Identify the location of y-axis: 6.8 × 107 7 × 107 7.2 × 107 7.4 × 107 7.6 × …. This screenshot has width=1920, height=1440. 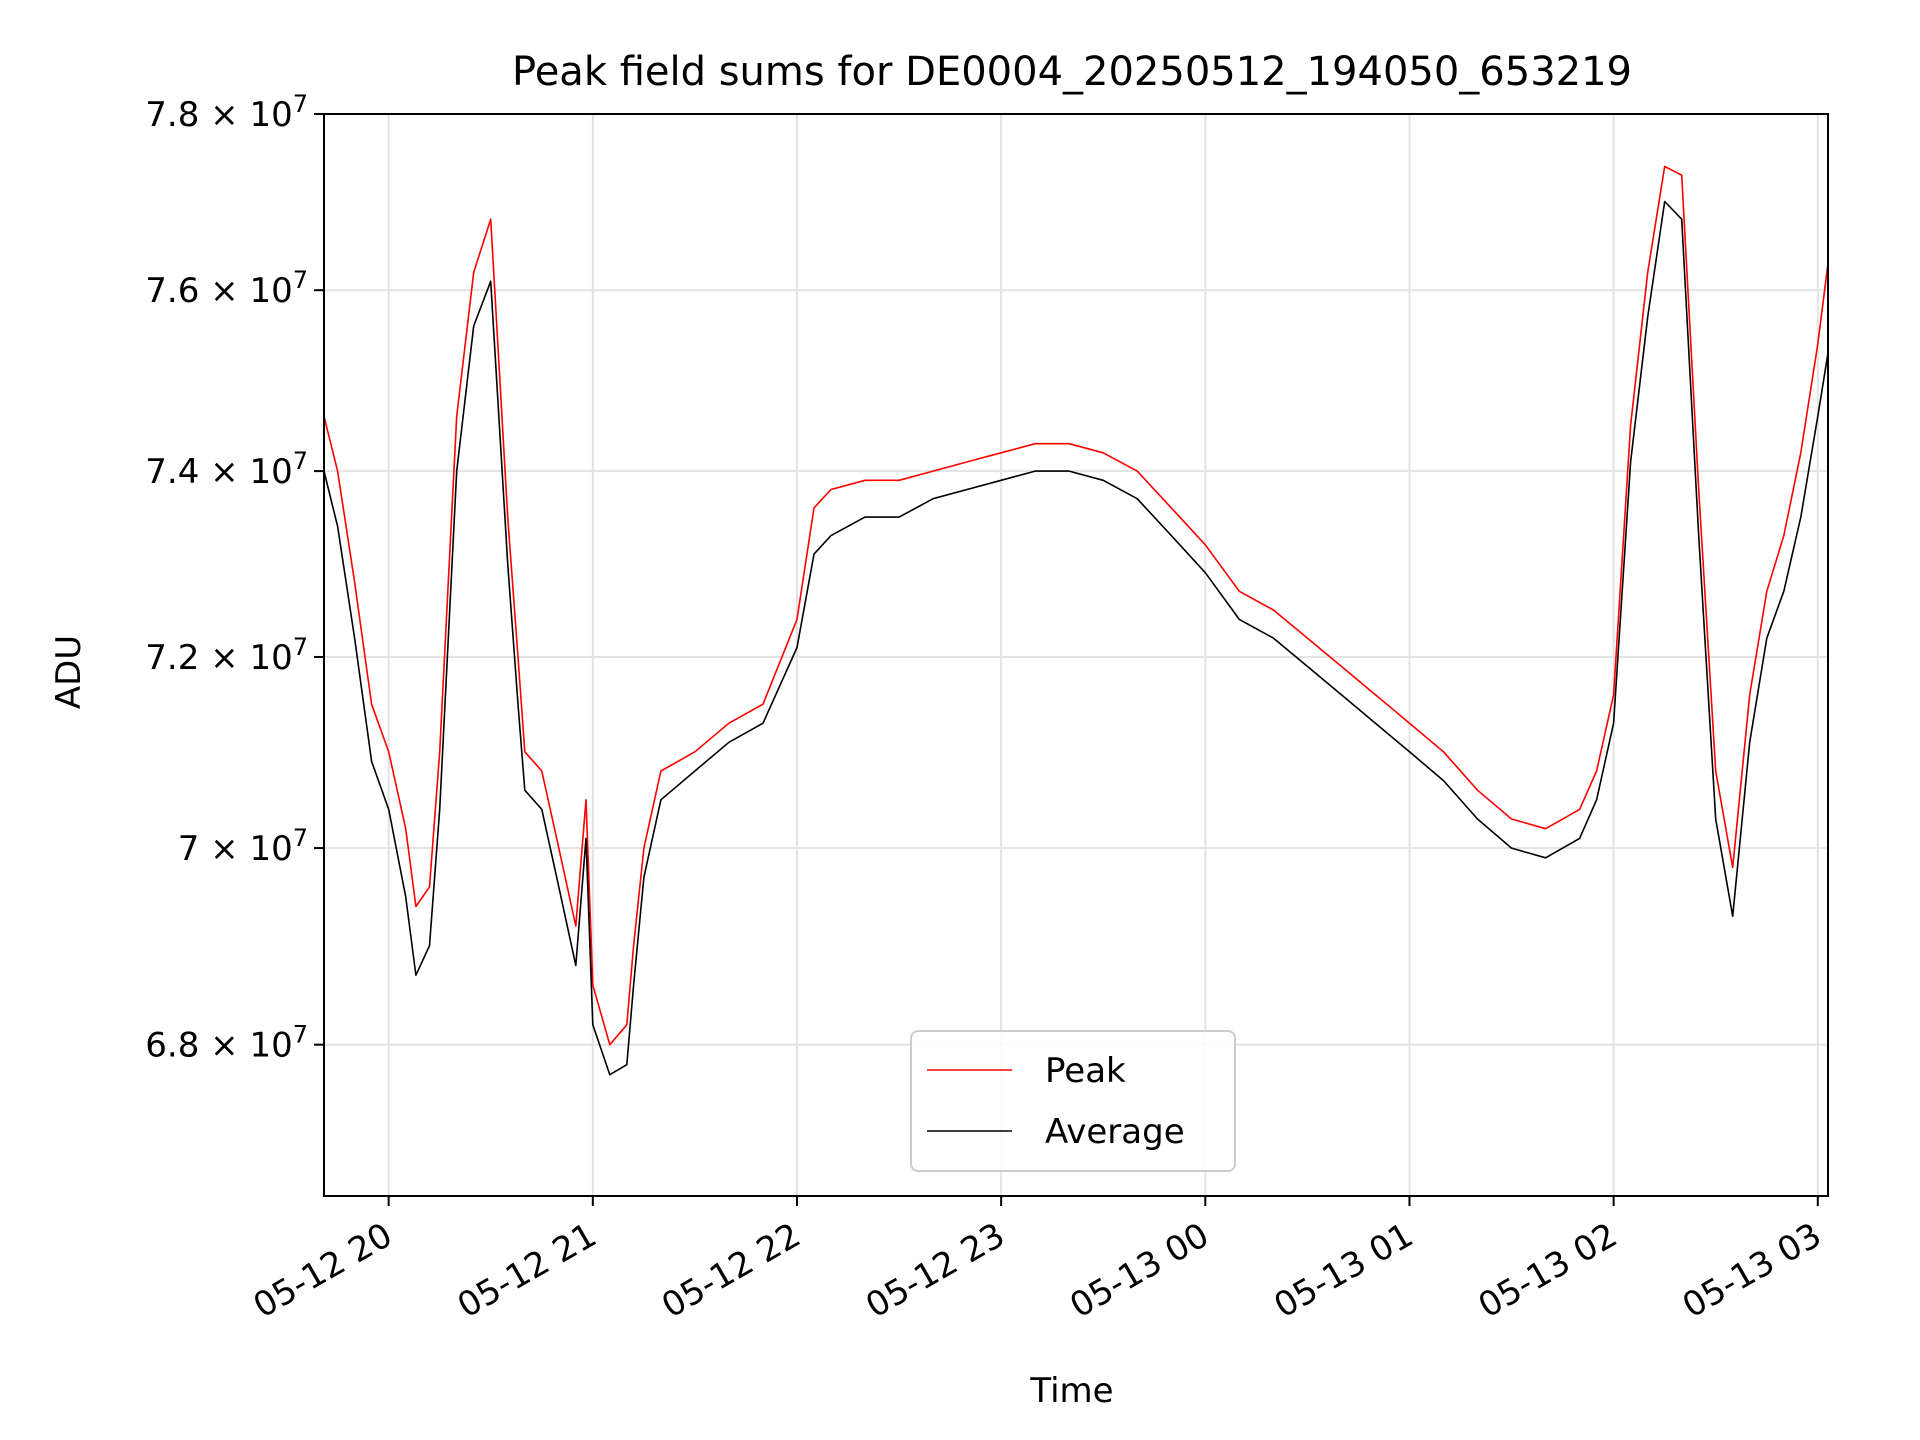
(234, 578).